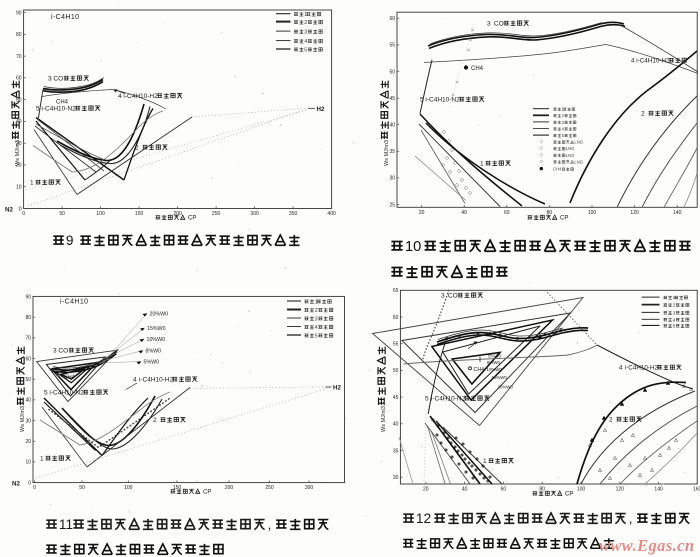 This screenshot has width=700, height=557. What do you see at coordinates (500, 377) in the screenshot?
I see `svg-text: 15%W0` at bounding box center [500, 377].